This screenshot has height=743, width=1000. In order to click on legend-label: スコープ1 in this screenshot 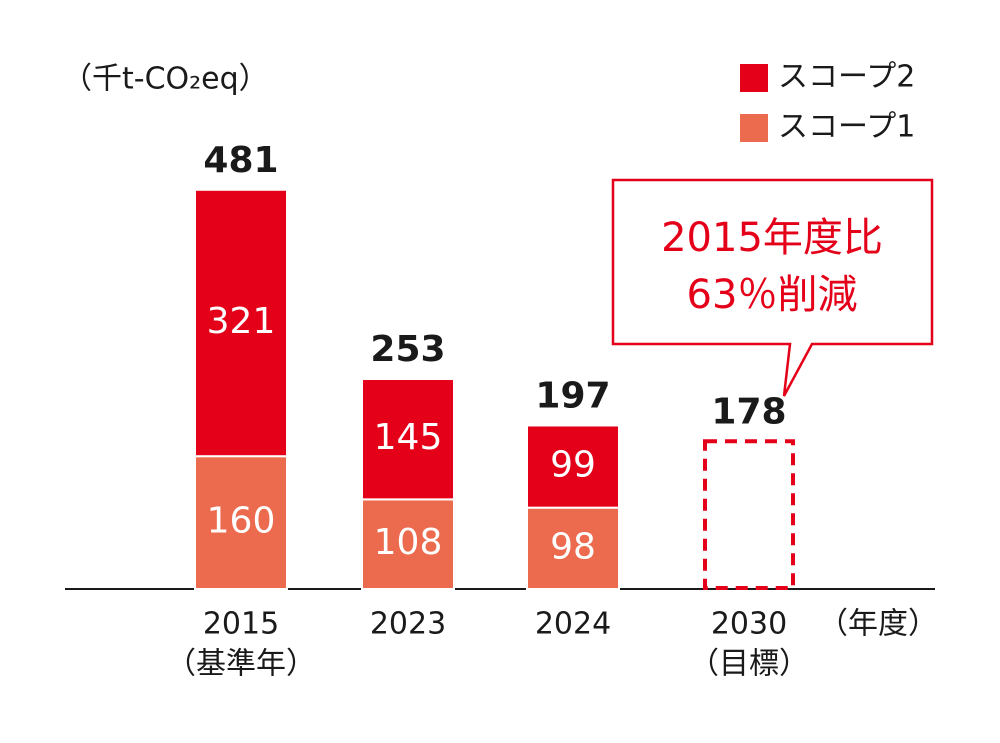, I will do `click(846, 127)`.